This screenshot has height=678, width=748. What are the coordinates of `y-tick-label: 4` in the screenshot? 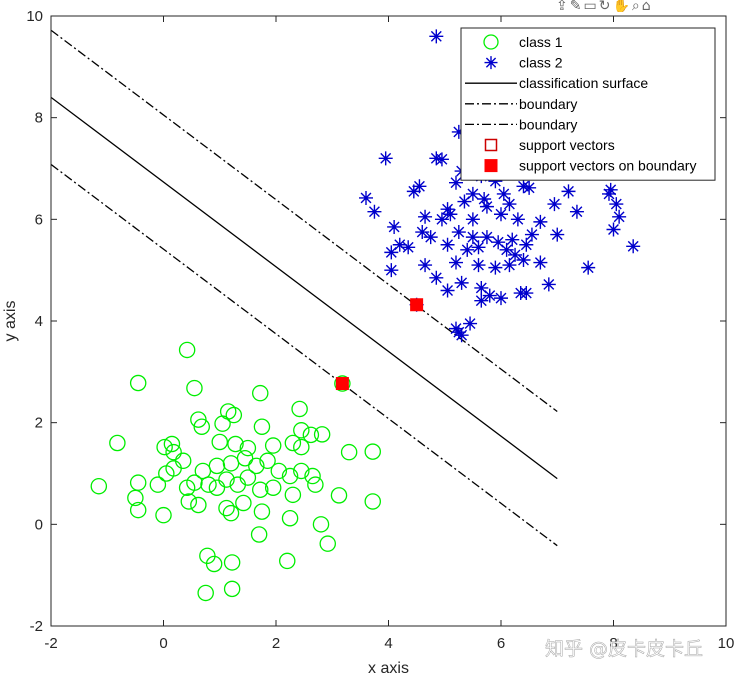 It's located at (39, 321).